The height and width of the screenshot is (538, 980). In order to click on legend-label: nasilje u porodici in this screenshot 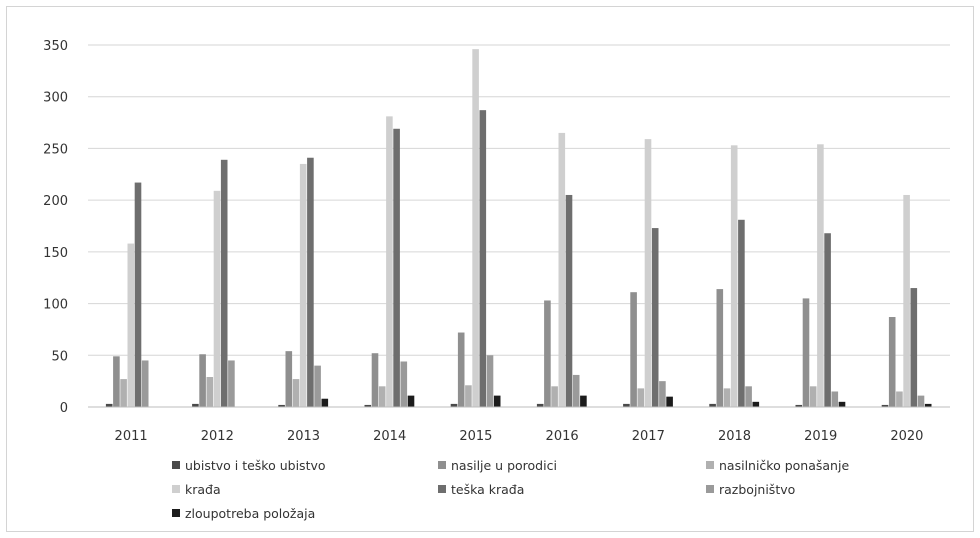, I will do `click(504, 465)`.